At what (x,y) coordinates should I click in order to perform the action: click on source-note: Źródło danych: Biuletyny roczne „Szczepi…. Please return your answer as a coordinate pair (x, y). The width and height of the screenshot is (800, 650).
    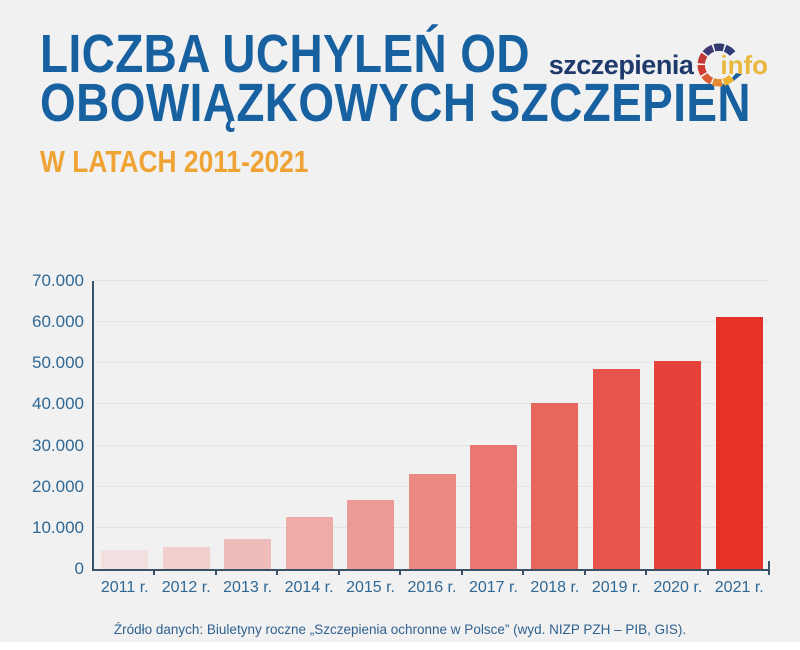
    Looking at the image, I should click on (400, 629).